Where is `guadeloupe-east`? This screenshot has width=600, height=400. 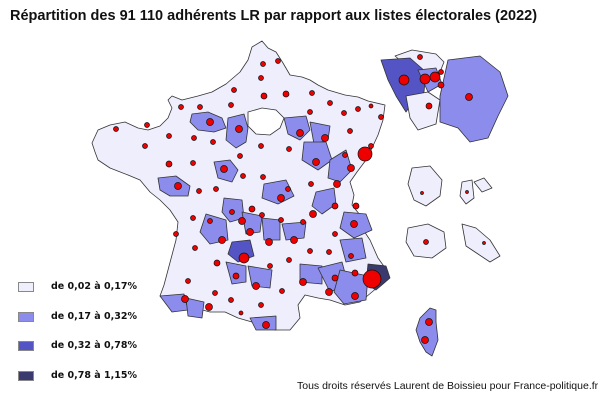
guadeloupe-east is located at coordinates (483, 185).